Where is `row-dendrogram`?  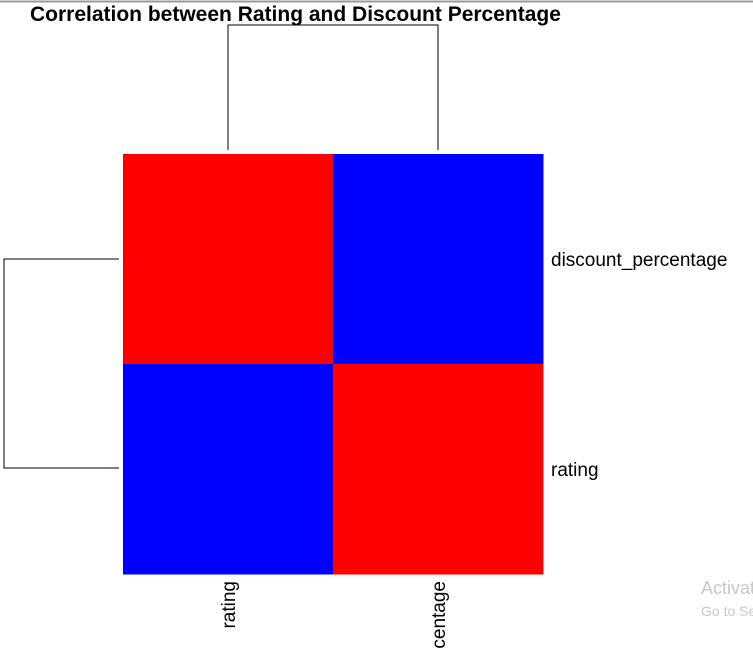
row-dendrogram is located at coordinates (61, 363).